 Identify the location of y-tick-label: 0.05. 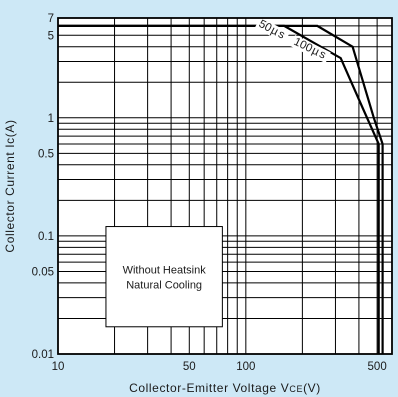
(43, 272).